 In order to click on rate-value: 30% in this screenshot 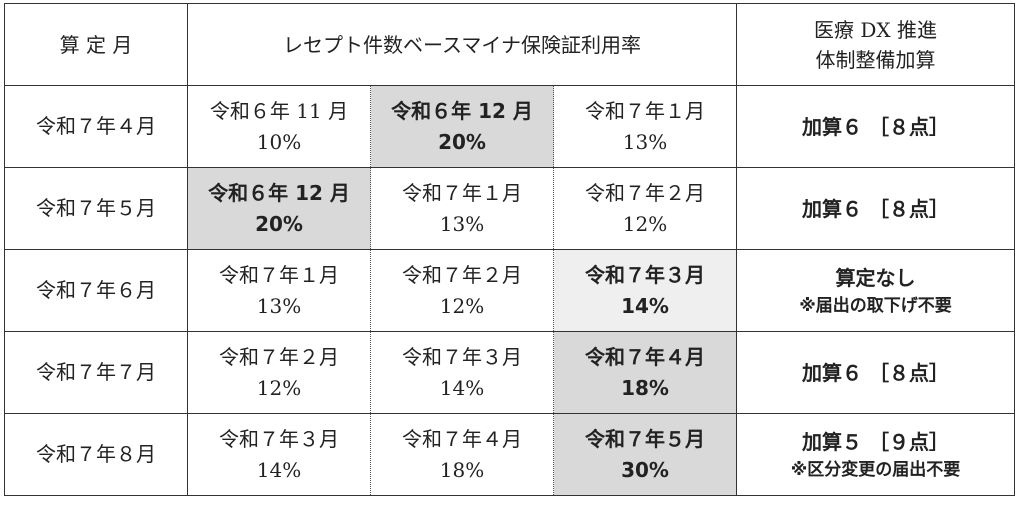, I will do `click(645, 469)`.